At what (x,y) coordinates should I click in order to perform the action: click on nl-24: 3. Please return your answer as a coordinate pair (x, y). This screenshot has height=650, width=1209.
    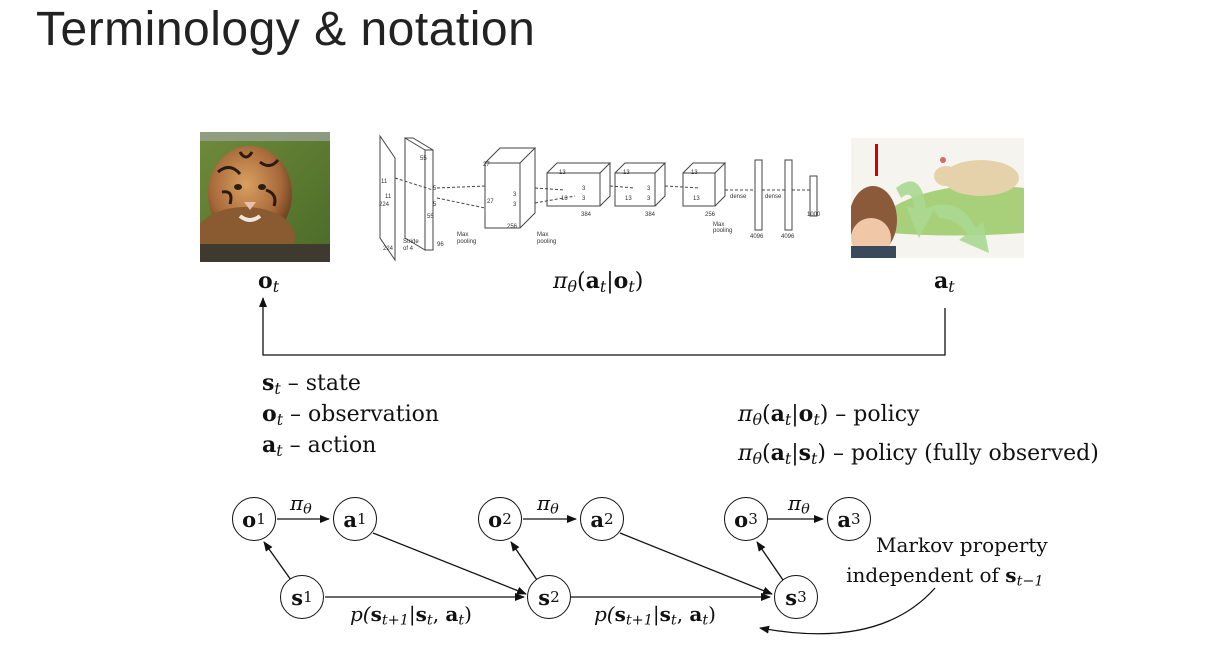
    Looking at the image, I should click on (584, 199).